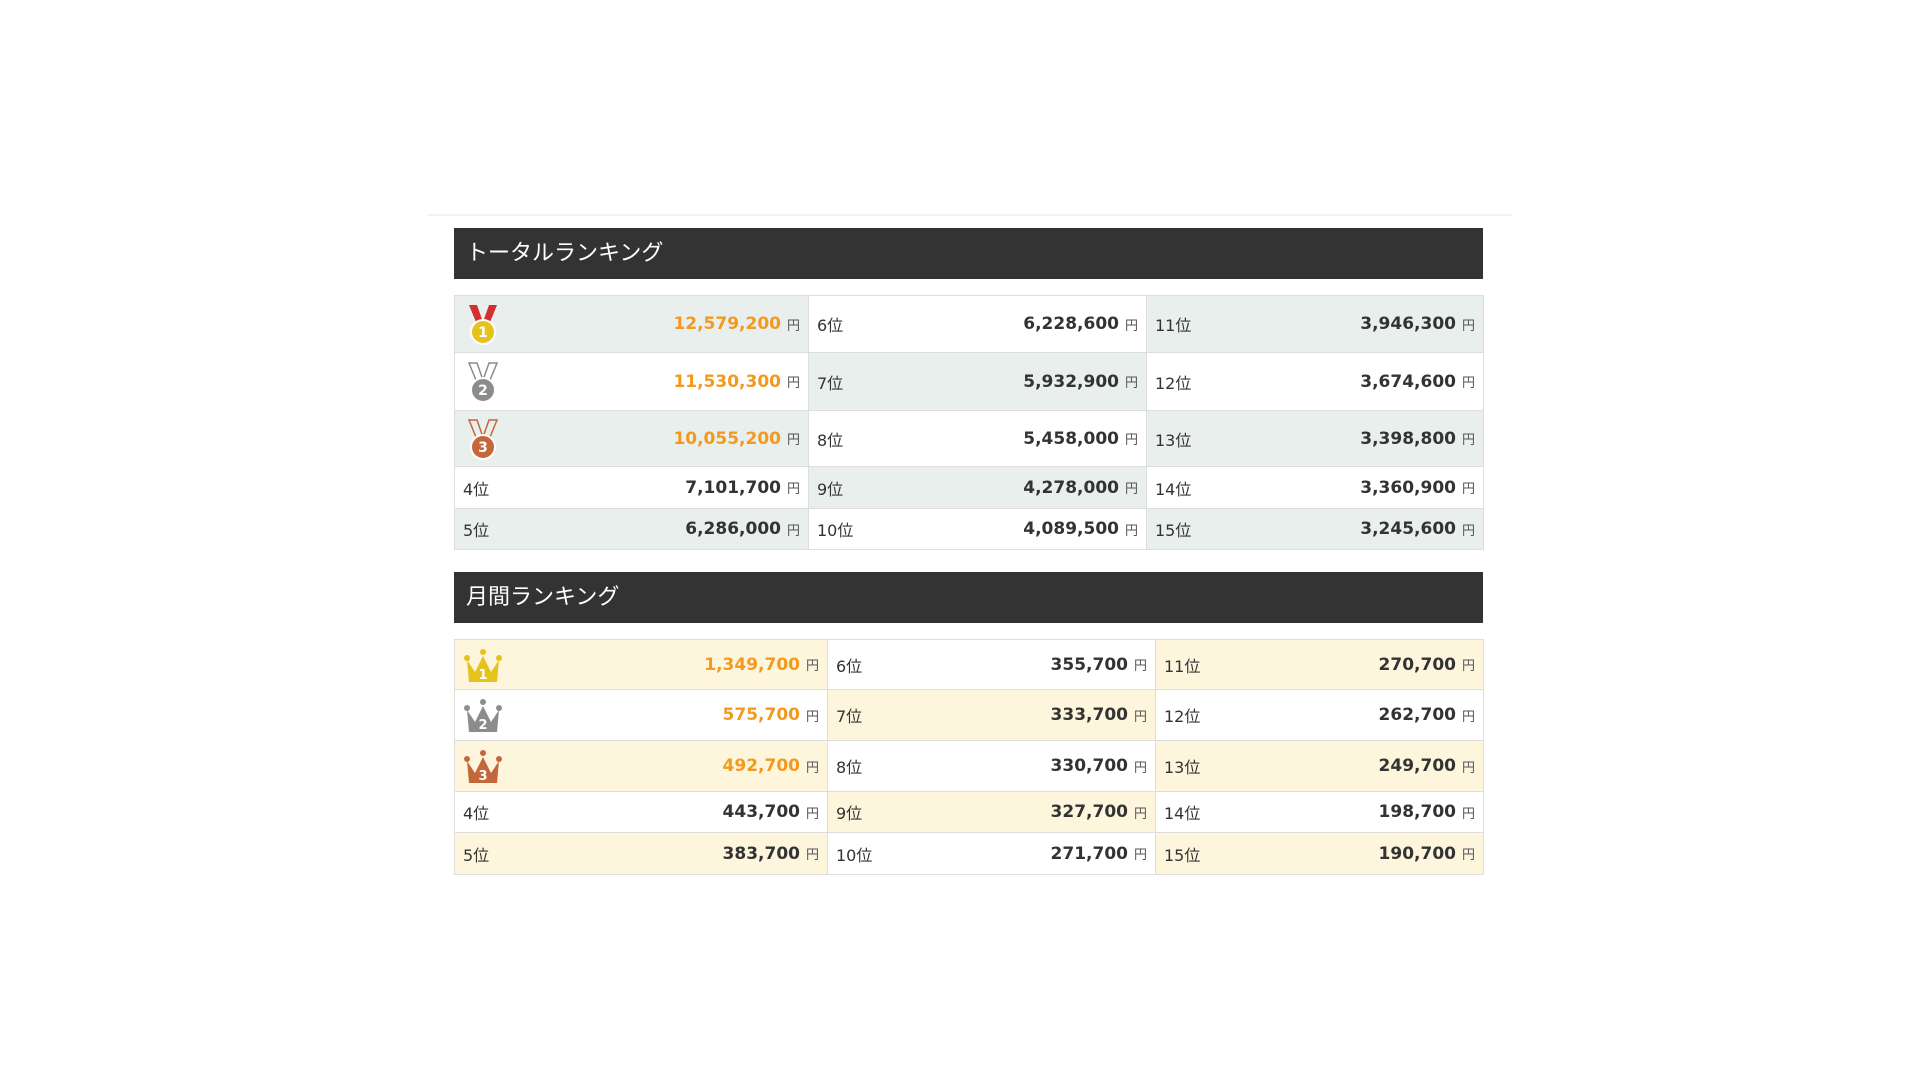 The height and width of the screenshot is (1080, 1920). What do you see at coordinates (920, 529) in the screenshot?
I see `rank-area: 10位` at bounding box center [920, 529].